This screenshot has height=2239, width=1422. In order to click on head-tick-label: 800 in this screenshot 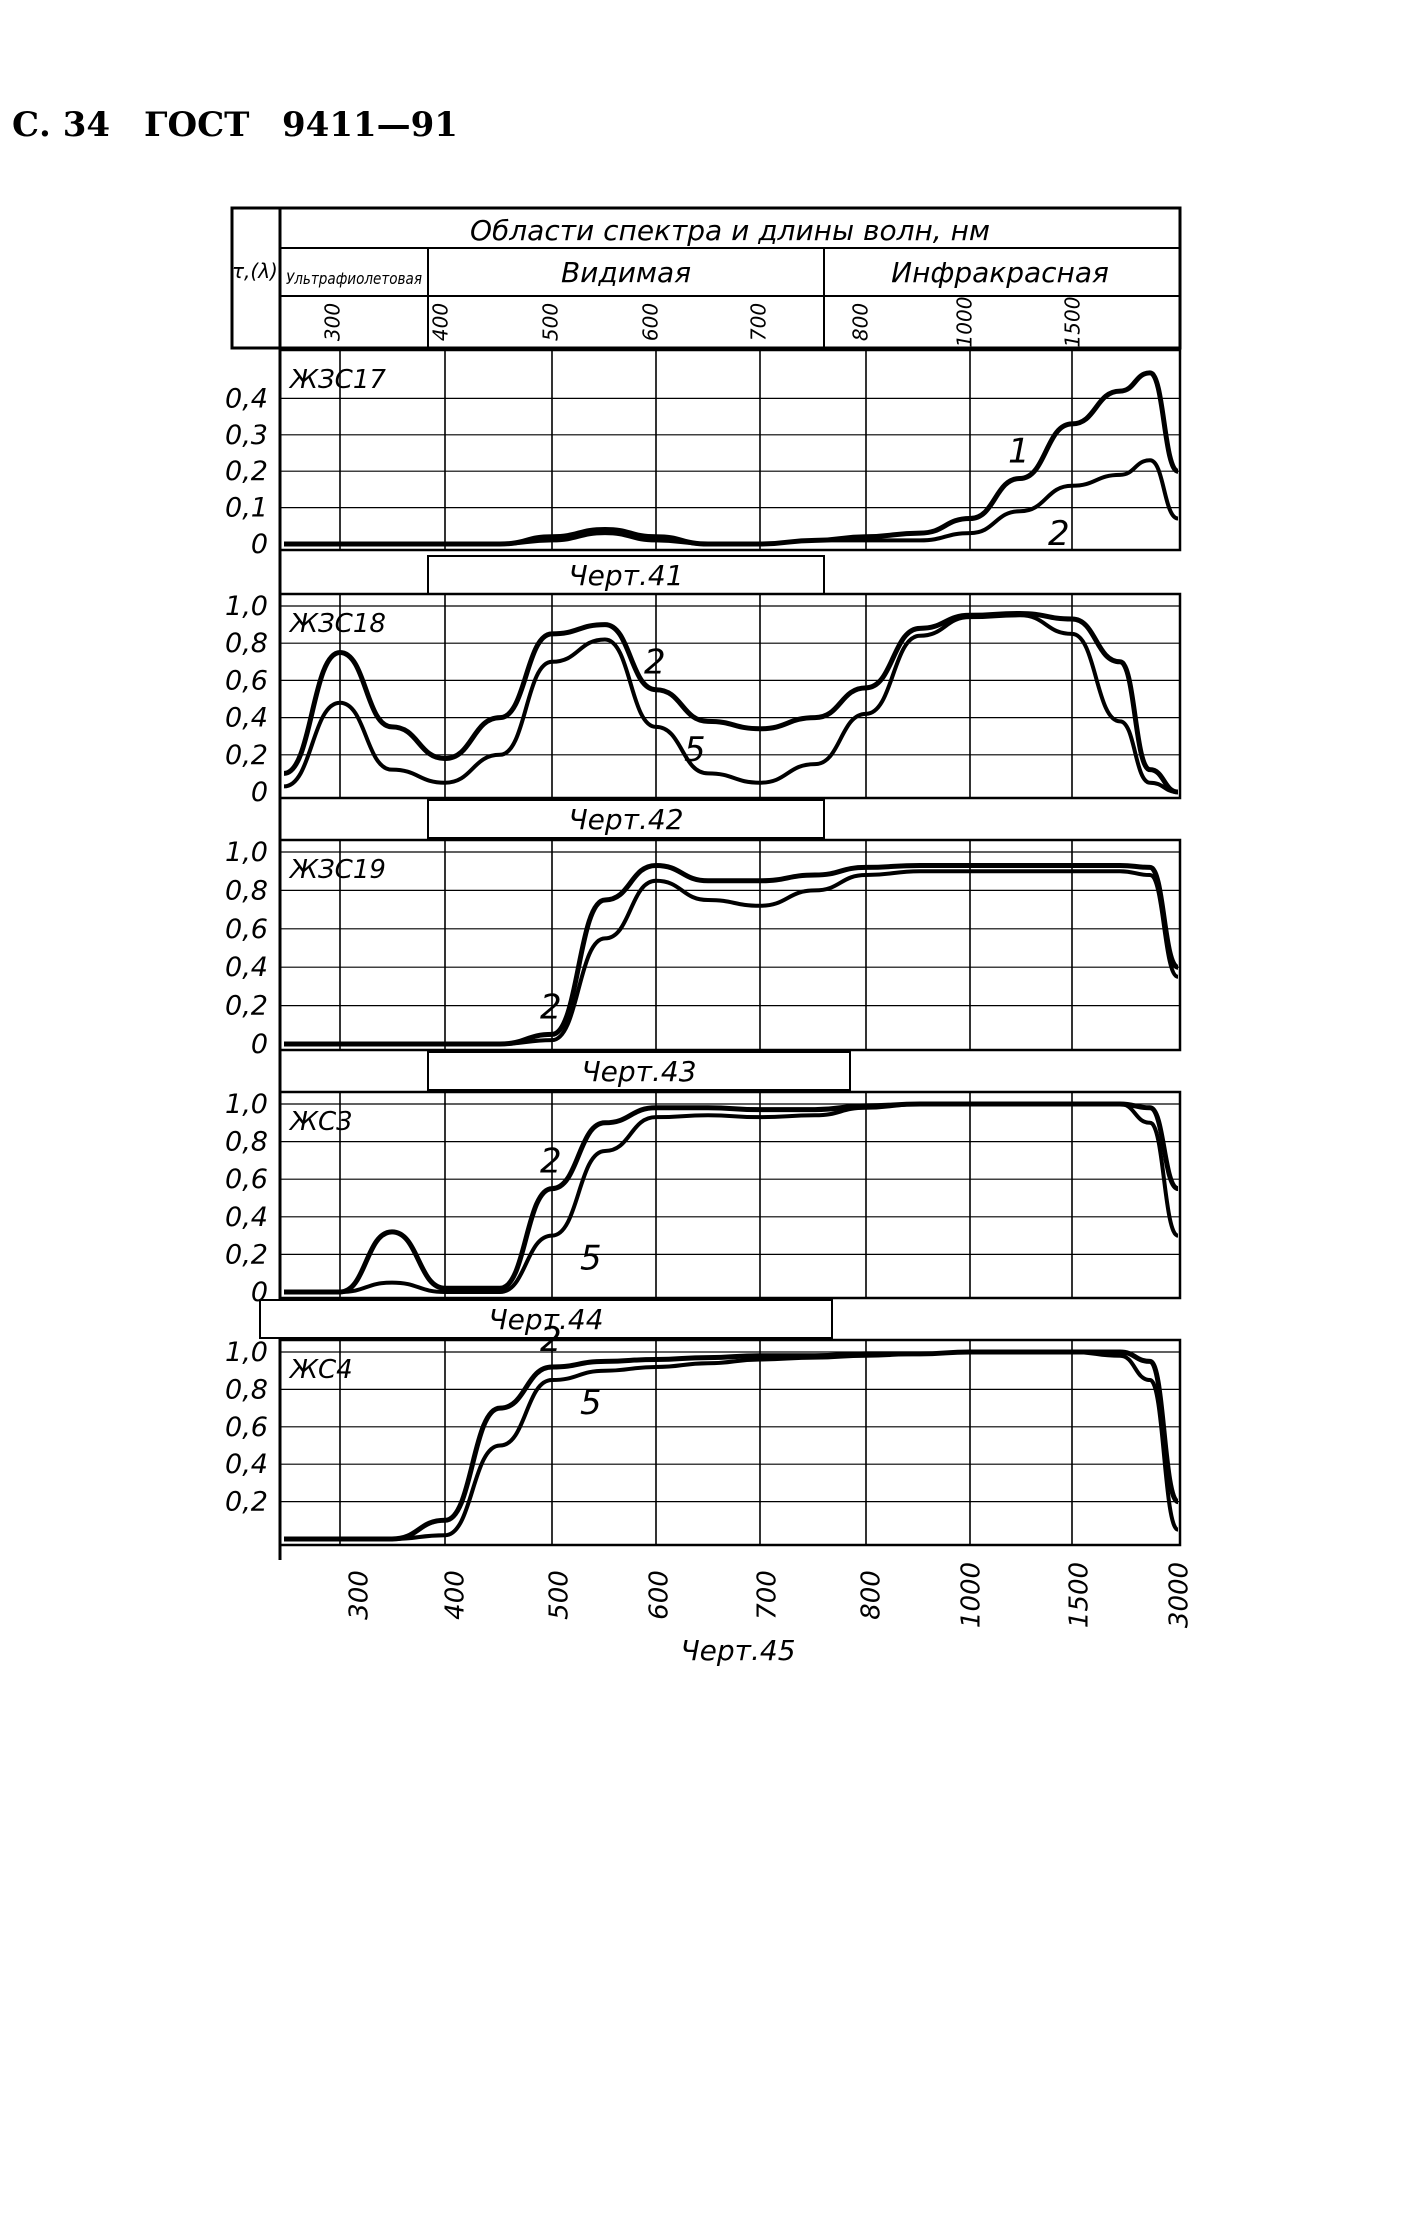, I will do `click(861, 322)`.